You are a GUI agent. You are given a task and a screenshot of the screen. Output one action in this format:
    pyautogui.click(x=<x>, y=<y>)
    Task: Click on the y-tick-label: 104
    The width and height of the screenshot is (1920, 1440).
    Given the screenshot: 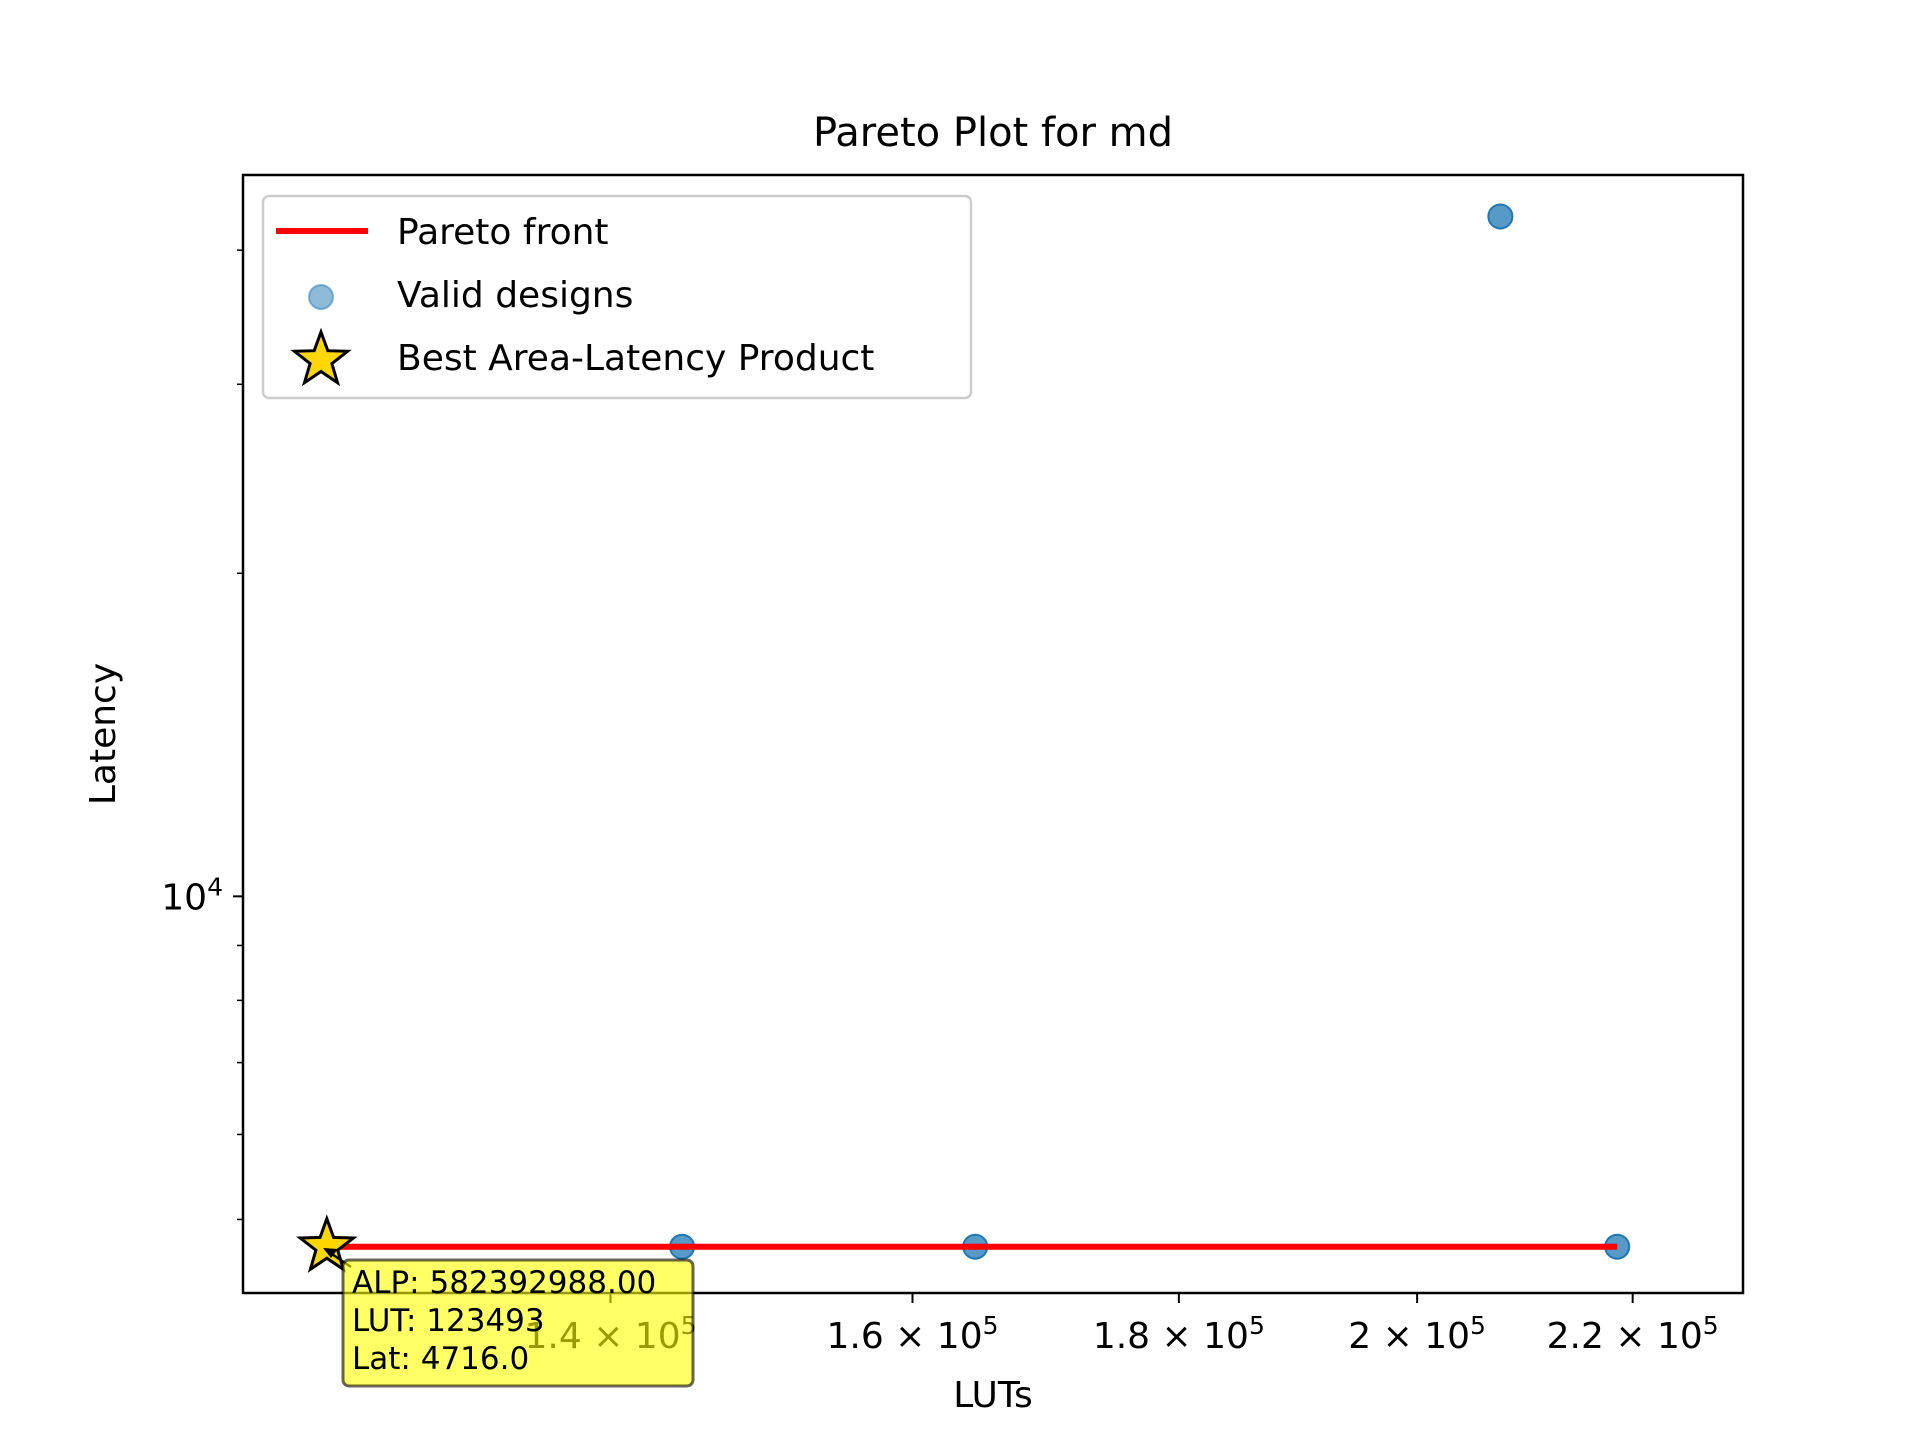 What is the action you would take?
    pyautogui.click(x=192, y=895)
    